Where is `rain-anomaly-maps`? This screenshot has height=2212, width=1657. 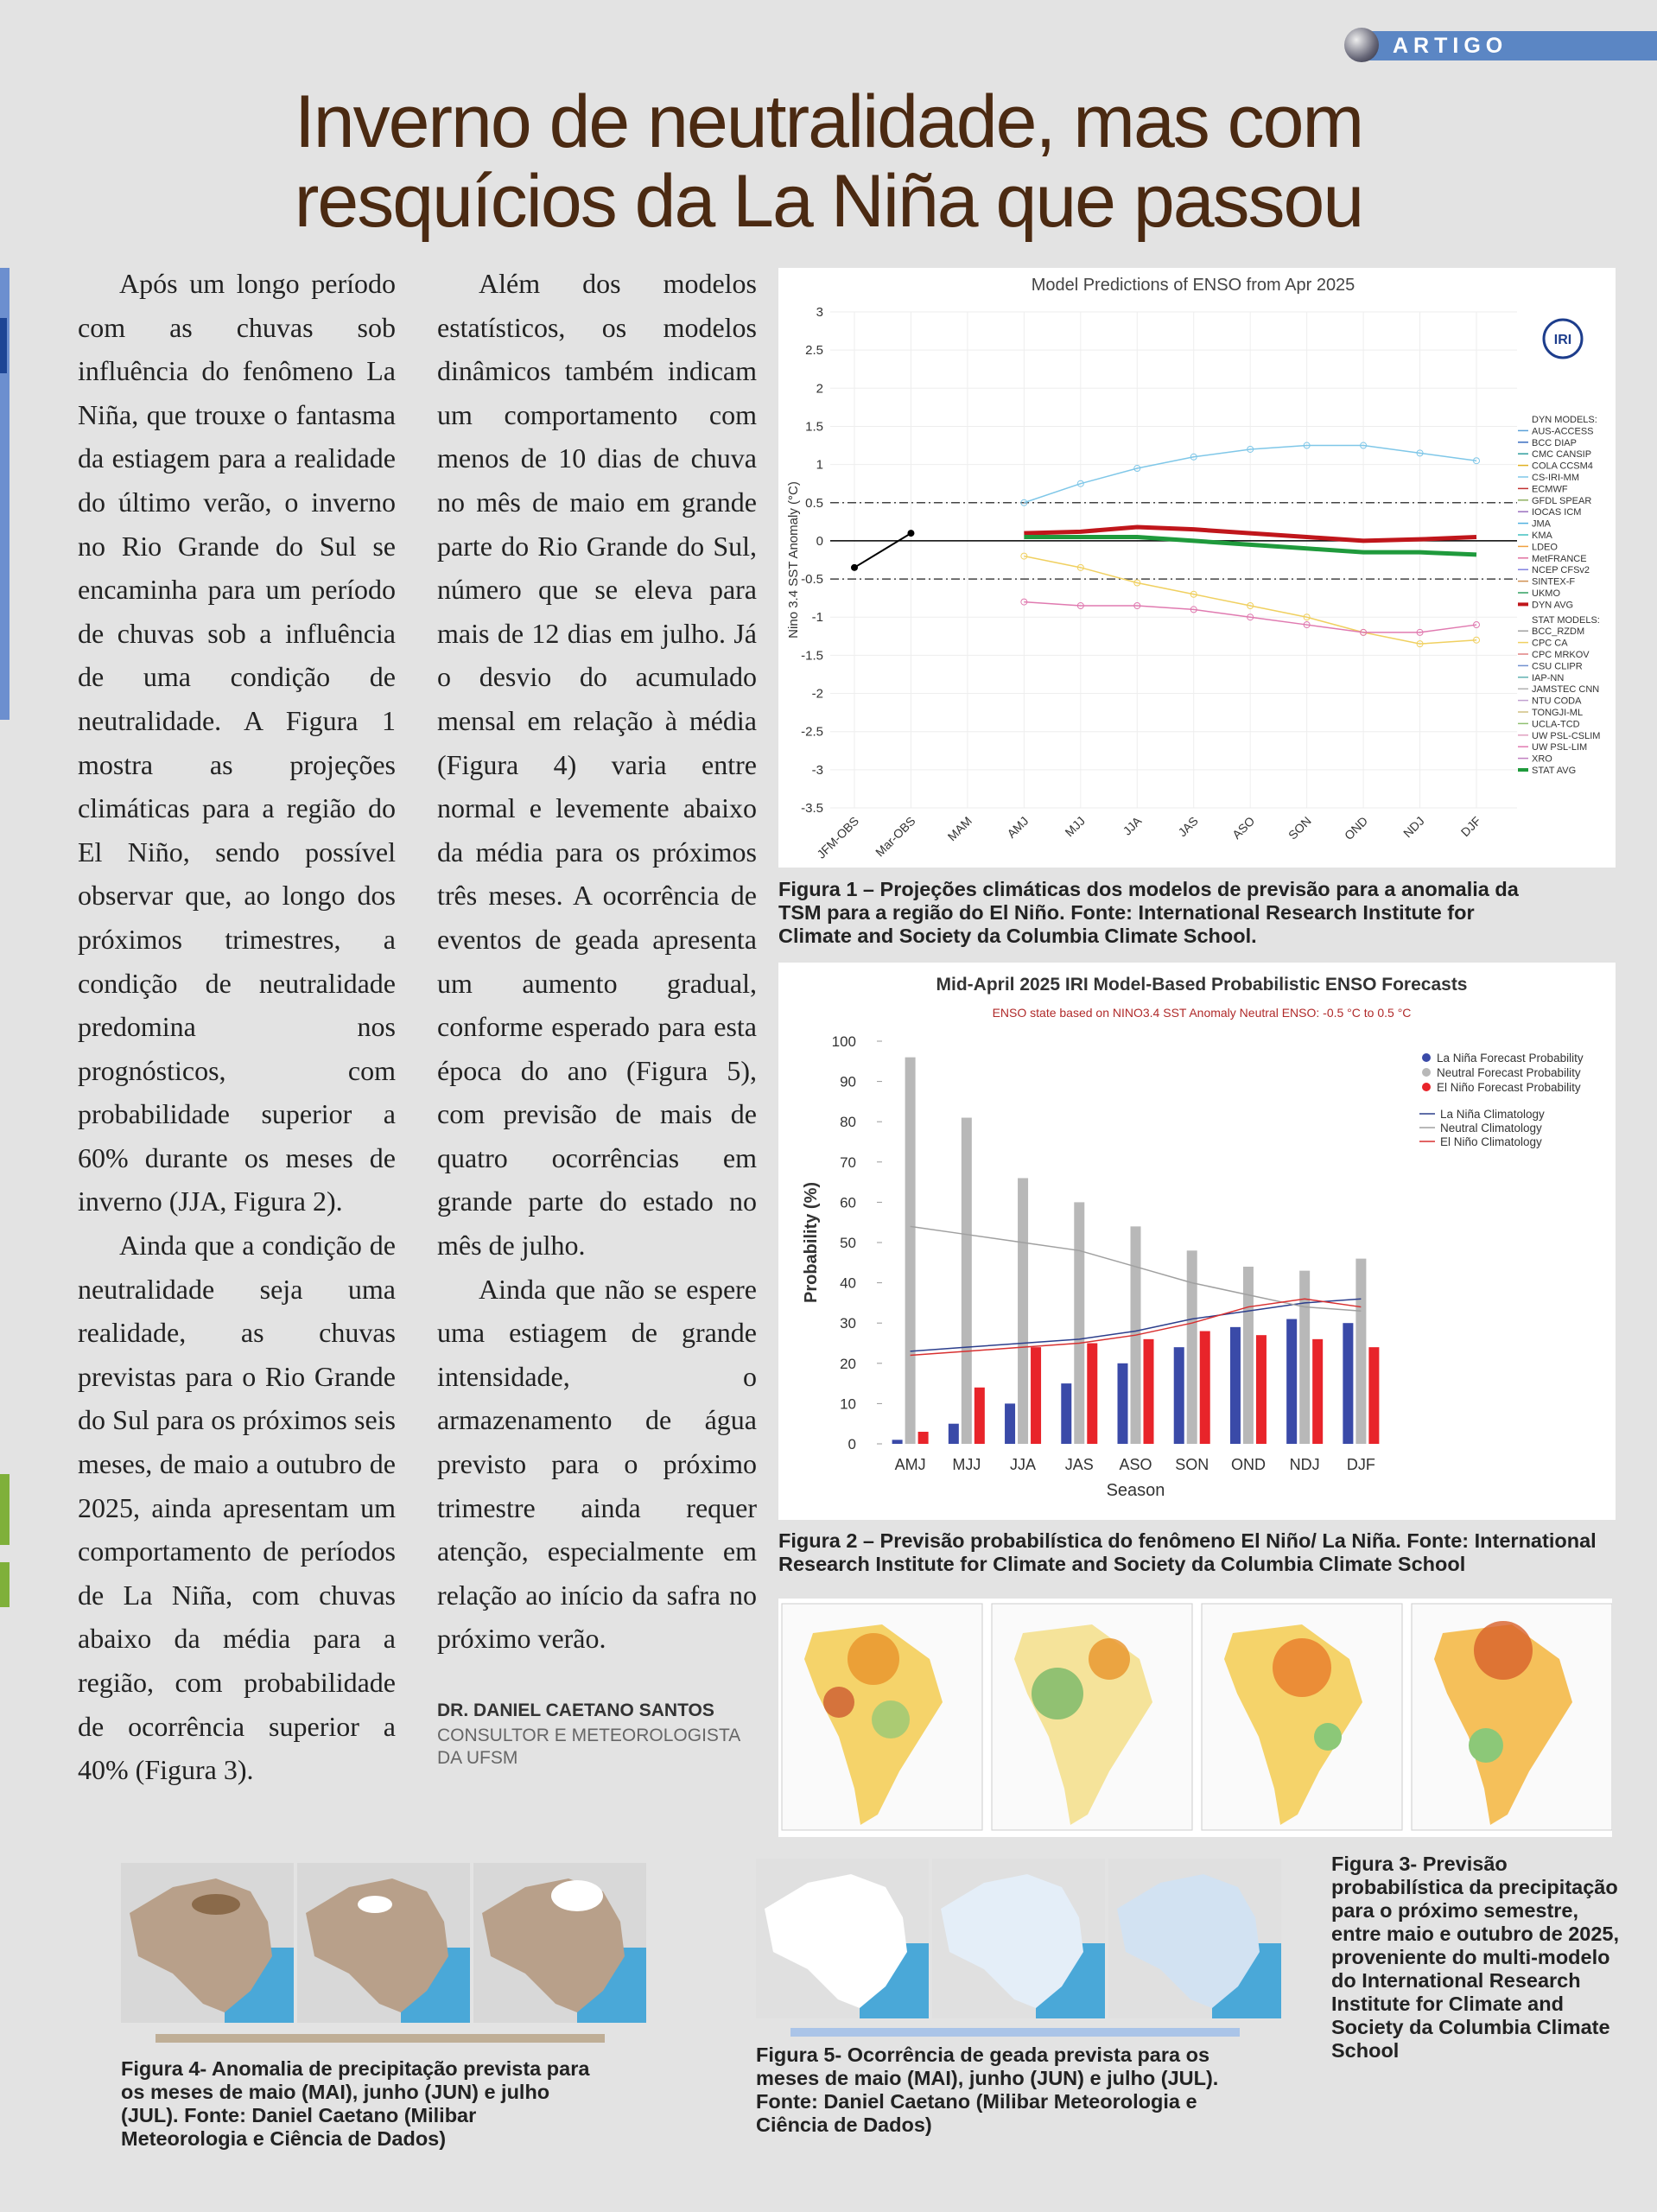
rain-anomaly-maps is located at coordinates (383, 1953).